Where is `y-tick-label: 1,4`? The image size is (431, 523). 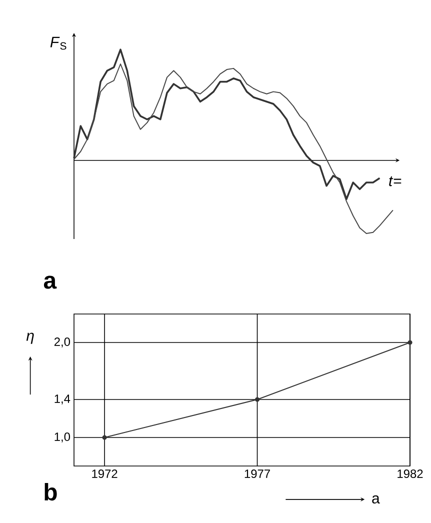
y-tick-label: 1,4 is located at coordinates (62, 399).